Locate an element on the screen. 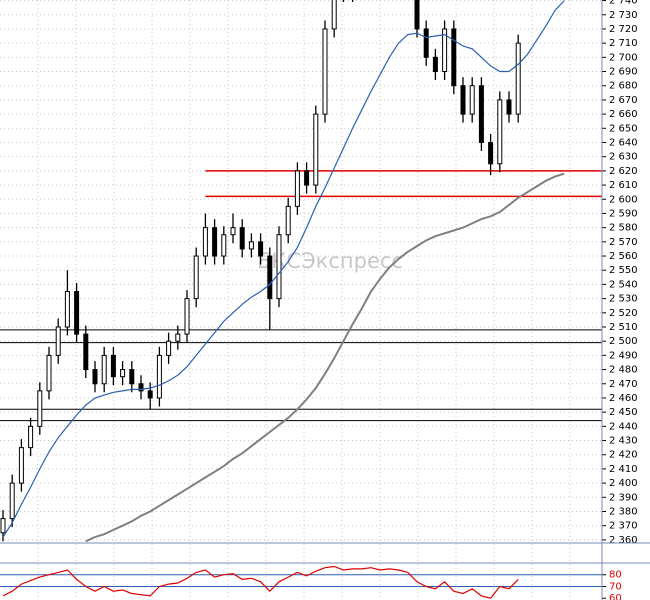  y-tick-label: 2 390 is located at coordinates (623, 497).